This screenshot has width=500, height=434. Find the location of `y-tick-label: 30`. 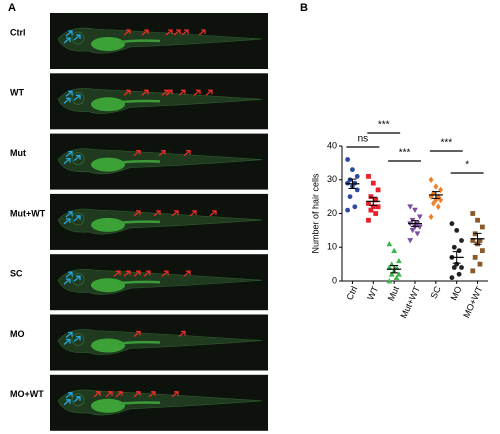

y-tick-label: 30 is located at coordinates (332, 179).